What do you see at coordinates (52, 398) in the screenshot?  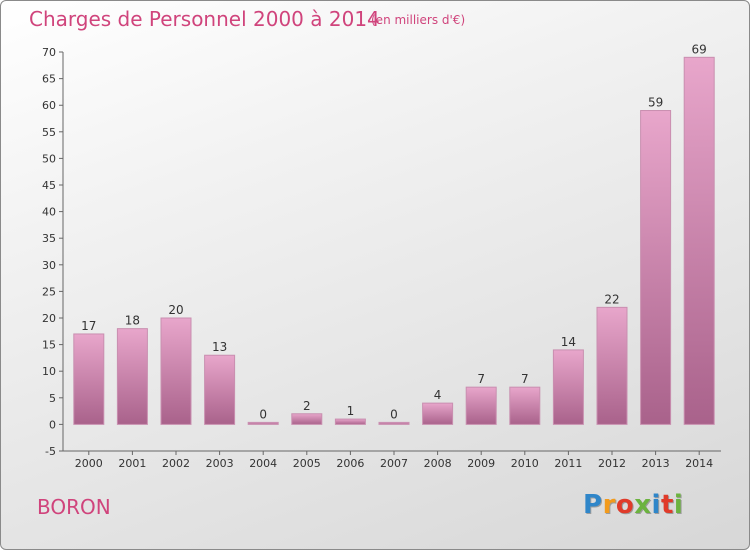 I see `y-tick-label: 5` at bounding box center [52, 398].